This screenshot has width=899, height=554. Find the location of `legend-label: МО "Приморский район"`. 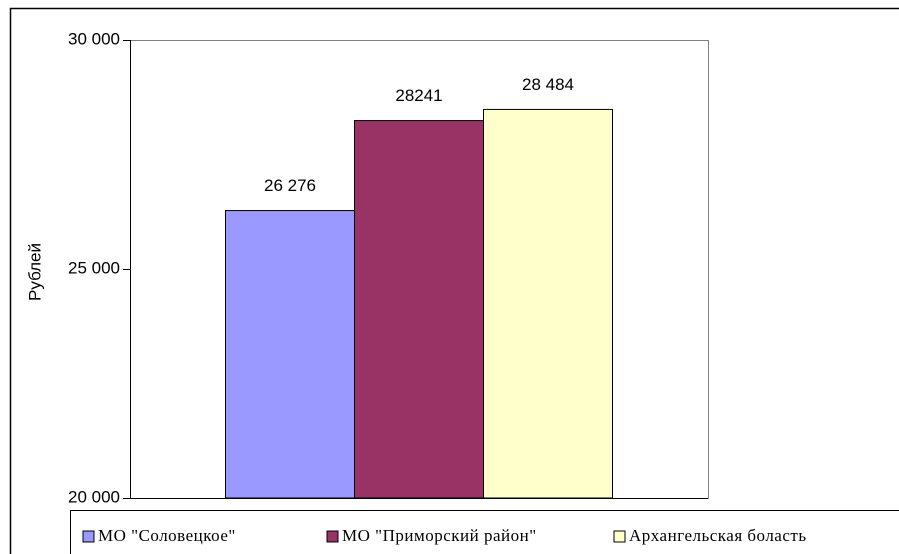

legend-label: МО "Приморский район" is located at coordinates (439, 535).